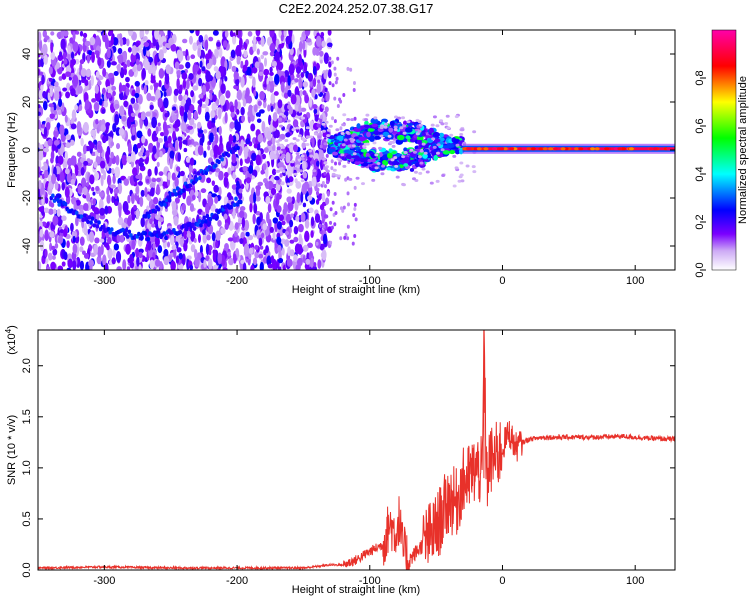 The width and height of the screenshot is (750, 600). I want to click on x-tick-label: 0, so click(502, 281).